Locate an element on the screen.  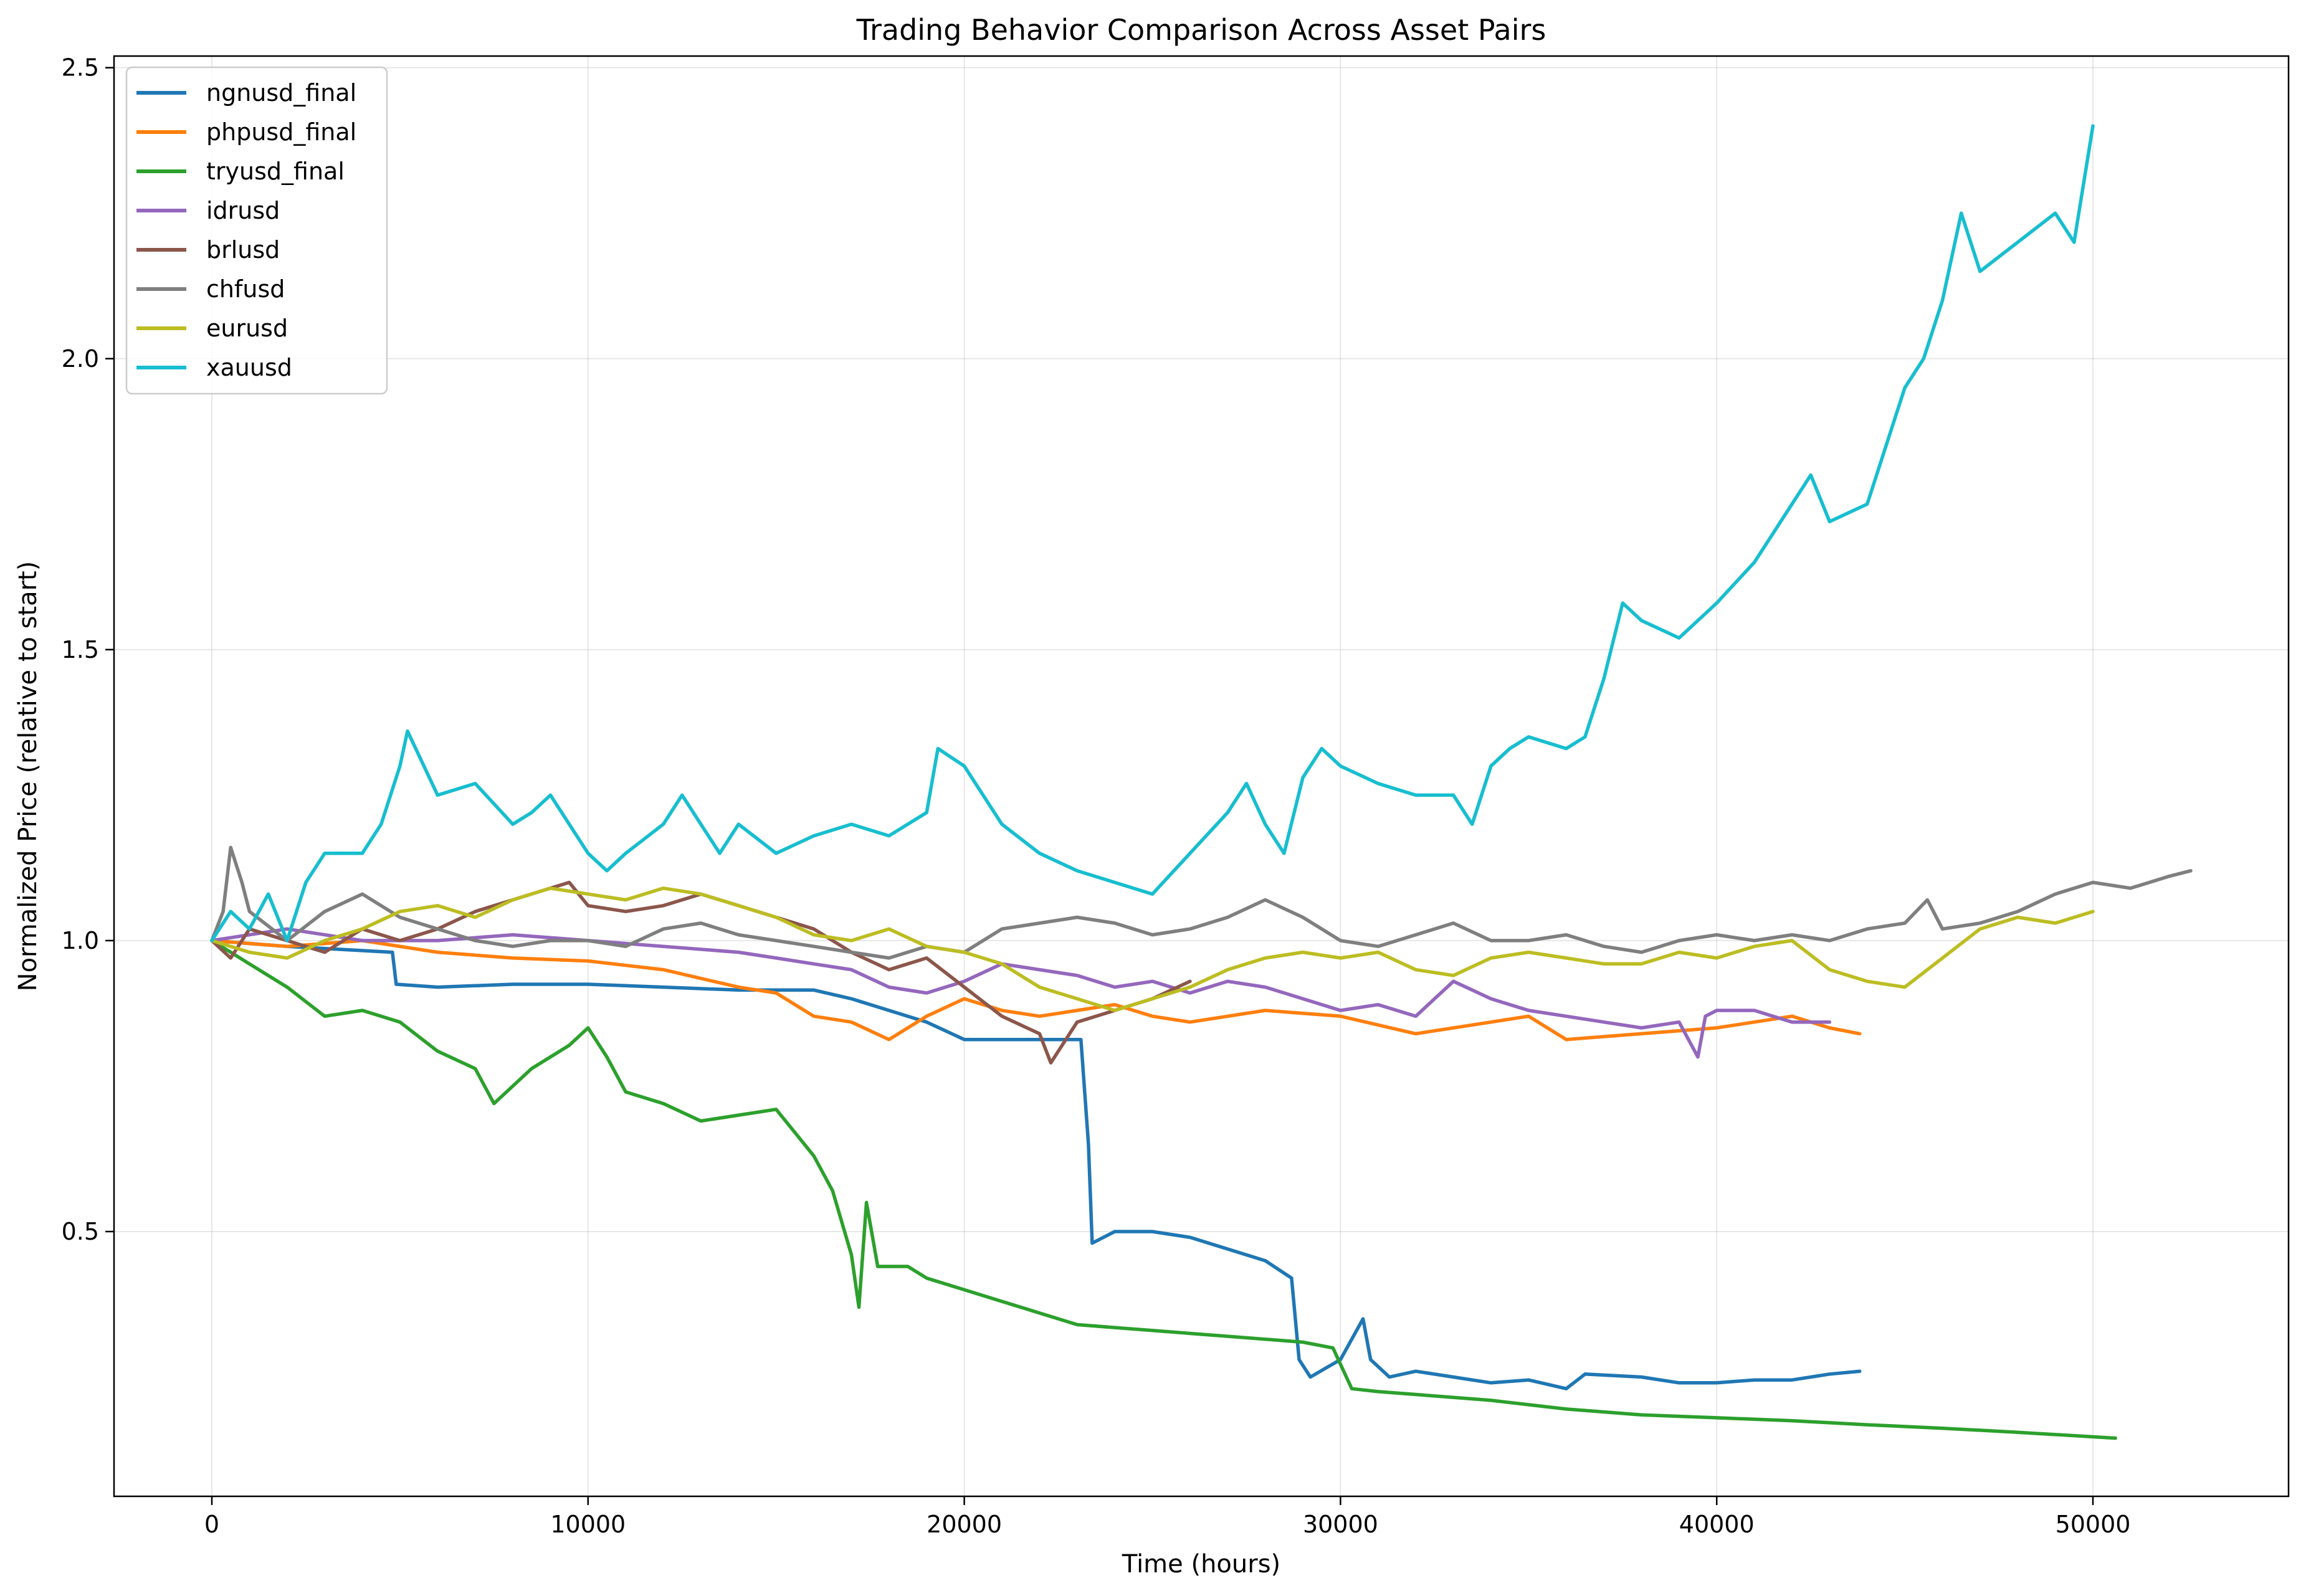
legend-label-idrusd: idrusd is located at coordinates (243, 211).